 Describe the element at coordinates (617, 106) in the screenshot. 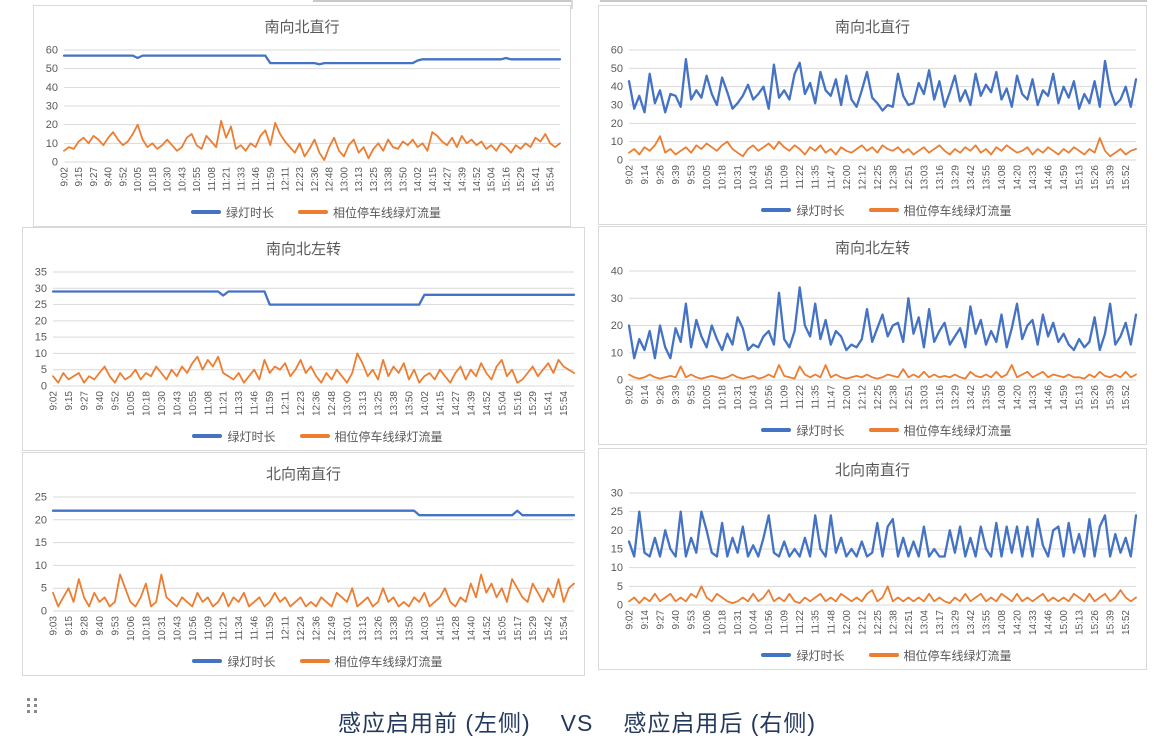

I see `svg-text: 30` at that location.